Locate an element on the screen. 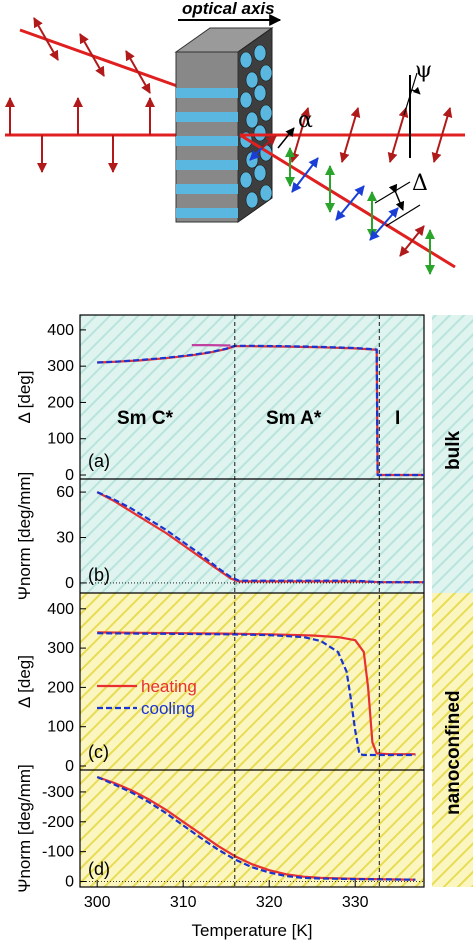 Image resolution: width=474 pixels, height=951 pixels. y-tick-label: 30 is located at coordinates (65, 538).